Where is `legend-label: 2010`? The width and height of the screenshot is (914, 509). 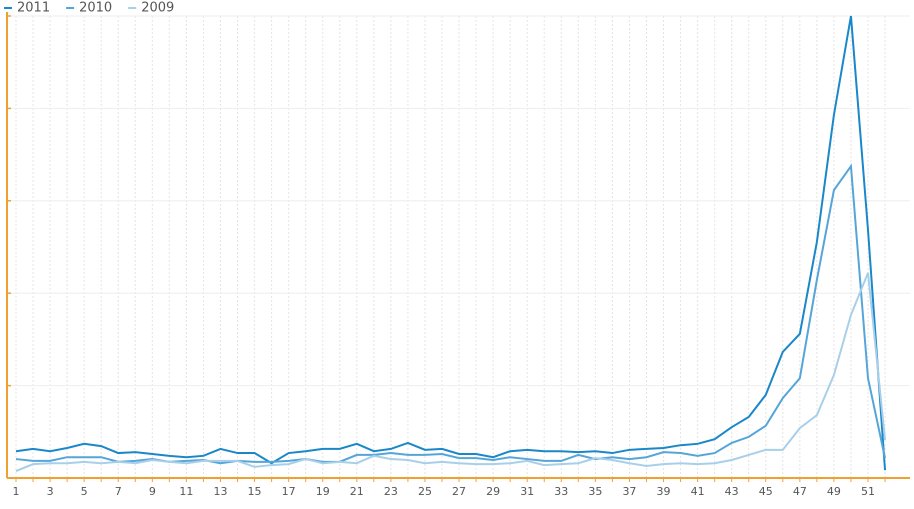 legend-label: 2010 is located at coordinates (95, 8).